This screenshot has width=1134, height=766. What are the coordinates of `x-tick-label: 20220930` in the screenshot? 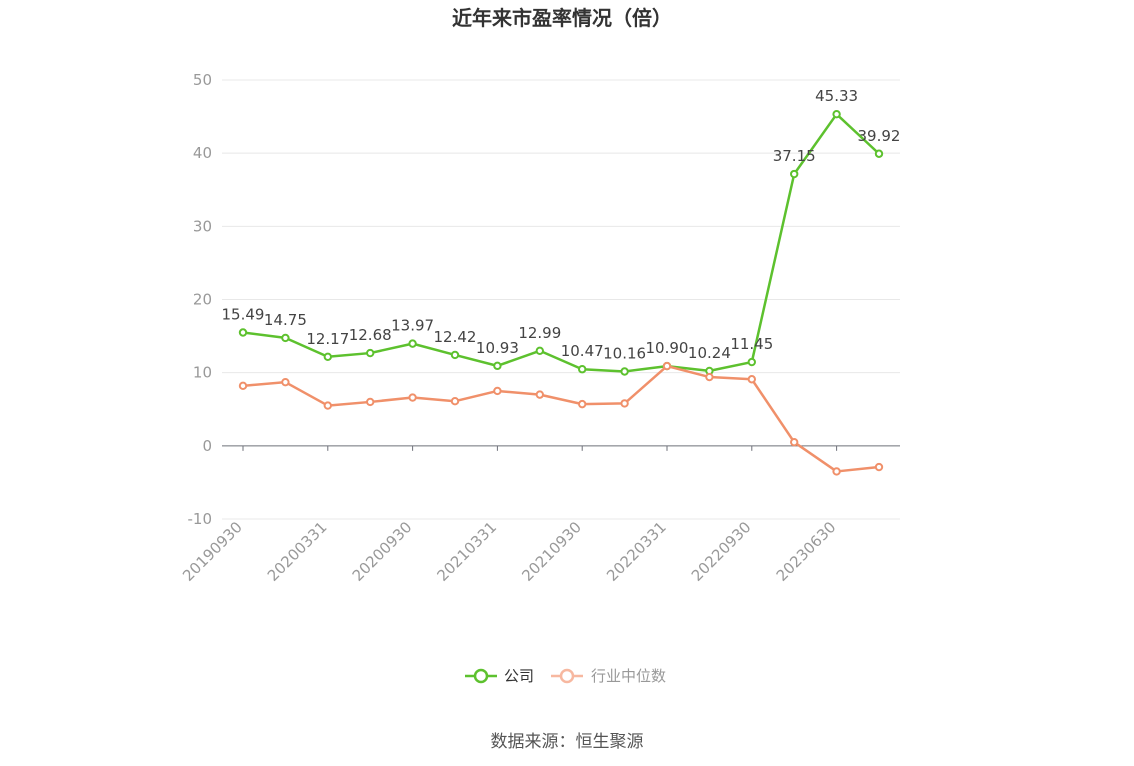 It's located at (721, 551).